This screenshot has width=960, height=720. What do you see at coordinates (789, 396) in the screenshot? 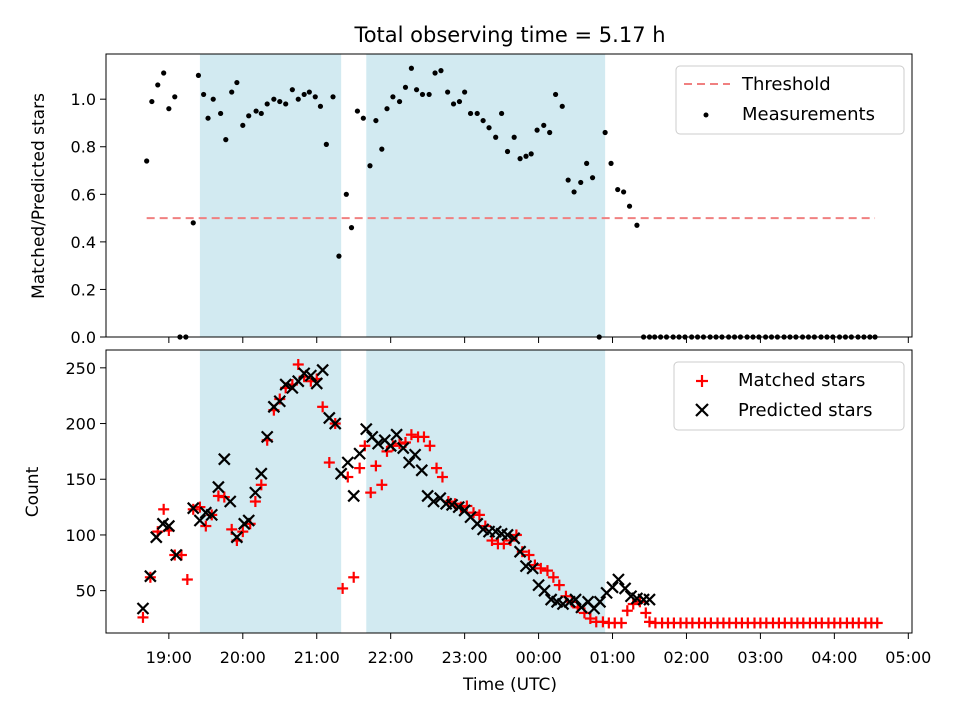
I see `bottom-legend: Matched stars Predicted stars` at bounding box center [789, 396].